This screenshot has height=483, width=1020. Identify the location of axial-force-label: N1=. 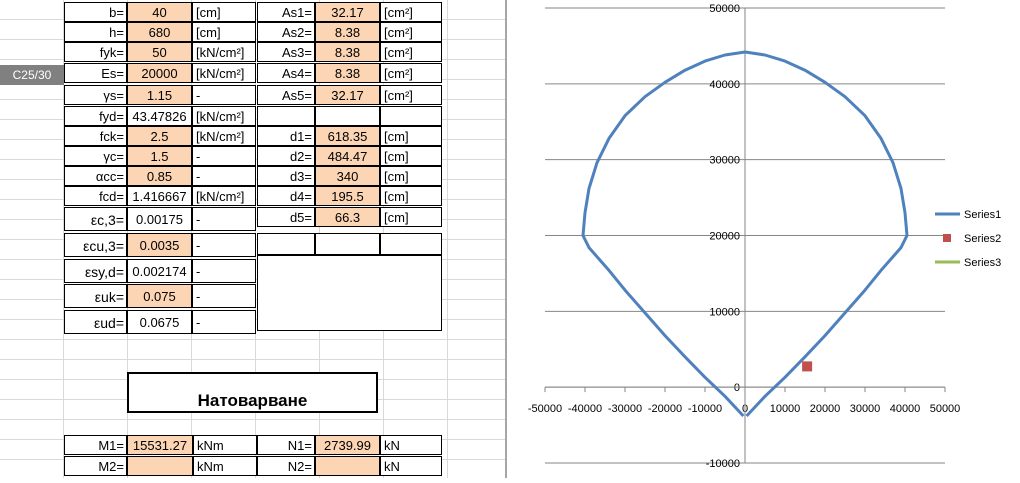
(286, 445).